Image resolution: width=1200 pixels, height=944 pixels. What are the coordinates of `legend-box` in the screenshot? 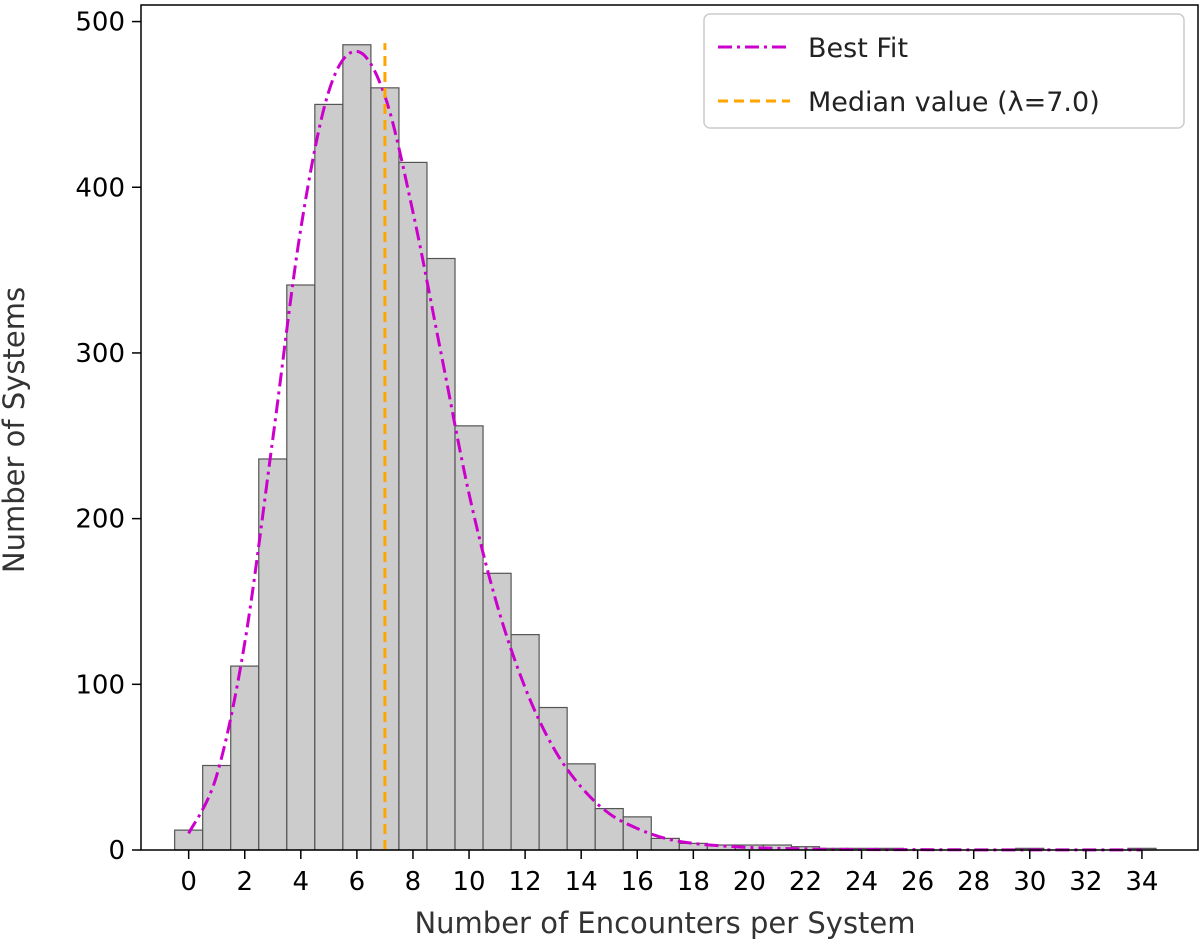 It's located at (944, 71).